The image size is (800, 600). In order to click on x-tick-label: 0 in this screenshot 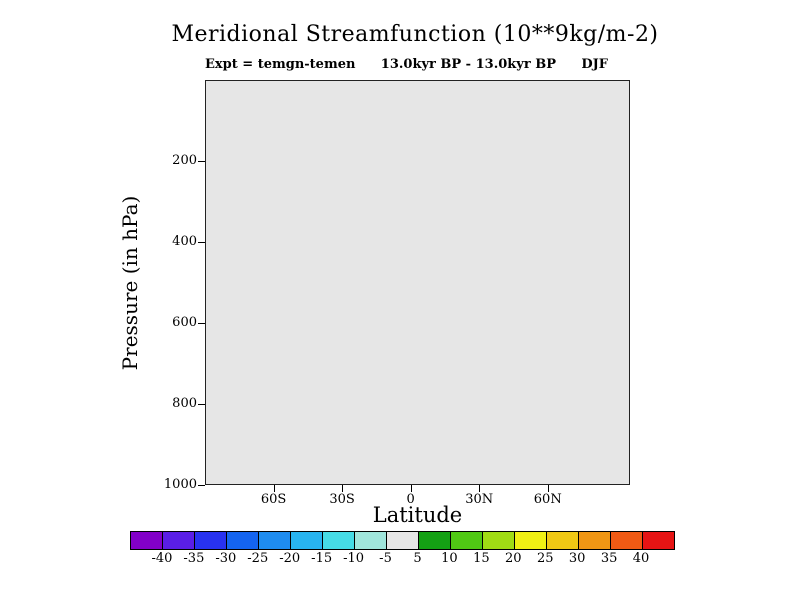, I will do `click(410, 499)`.